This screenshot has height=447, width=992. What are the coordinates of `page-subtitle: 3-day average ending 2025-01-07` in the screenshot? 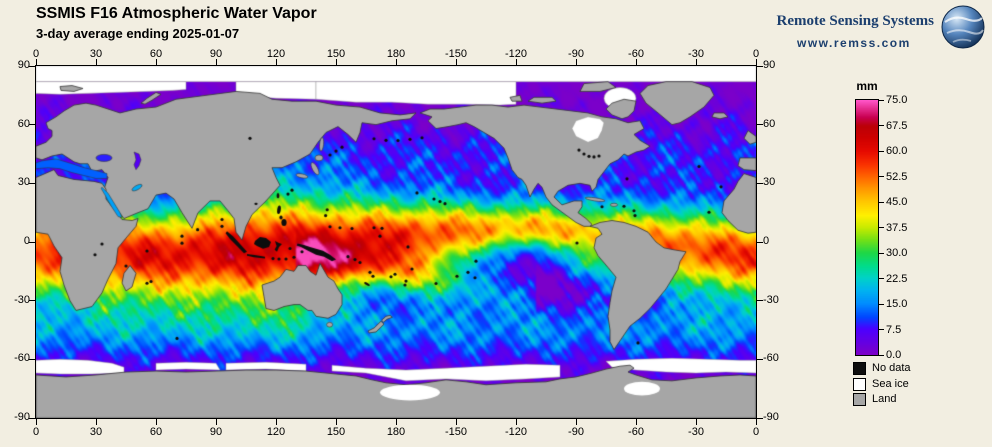 It's located at (138, 33).